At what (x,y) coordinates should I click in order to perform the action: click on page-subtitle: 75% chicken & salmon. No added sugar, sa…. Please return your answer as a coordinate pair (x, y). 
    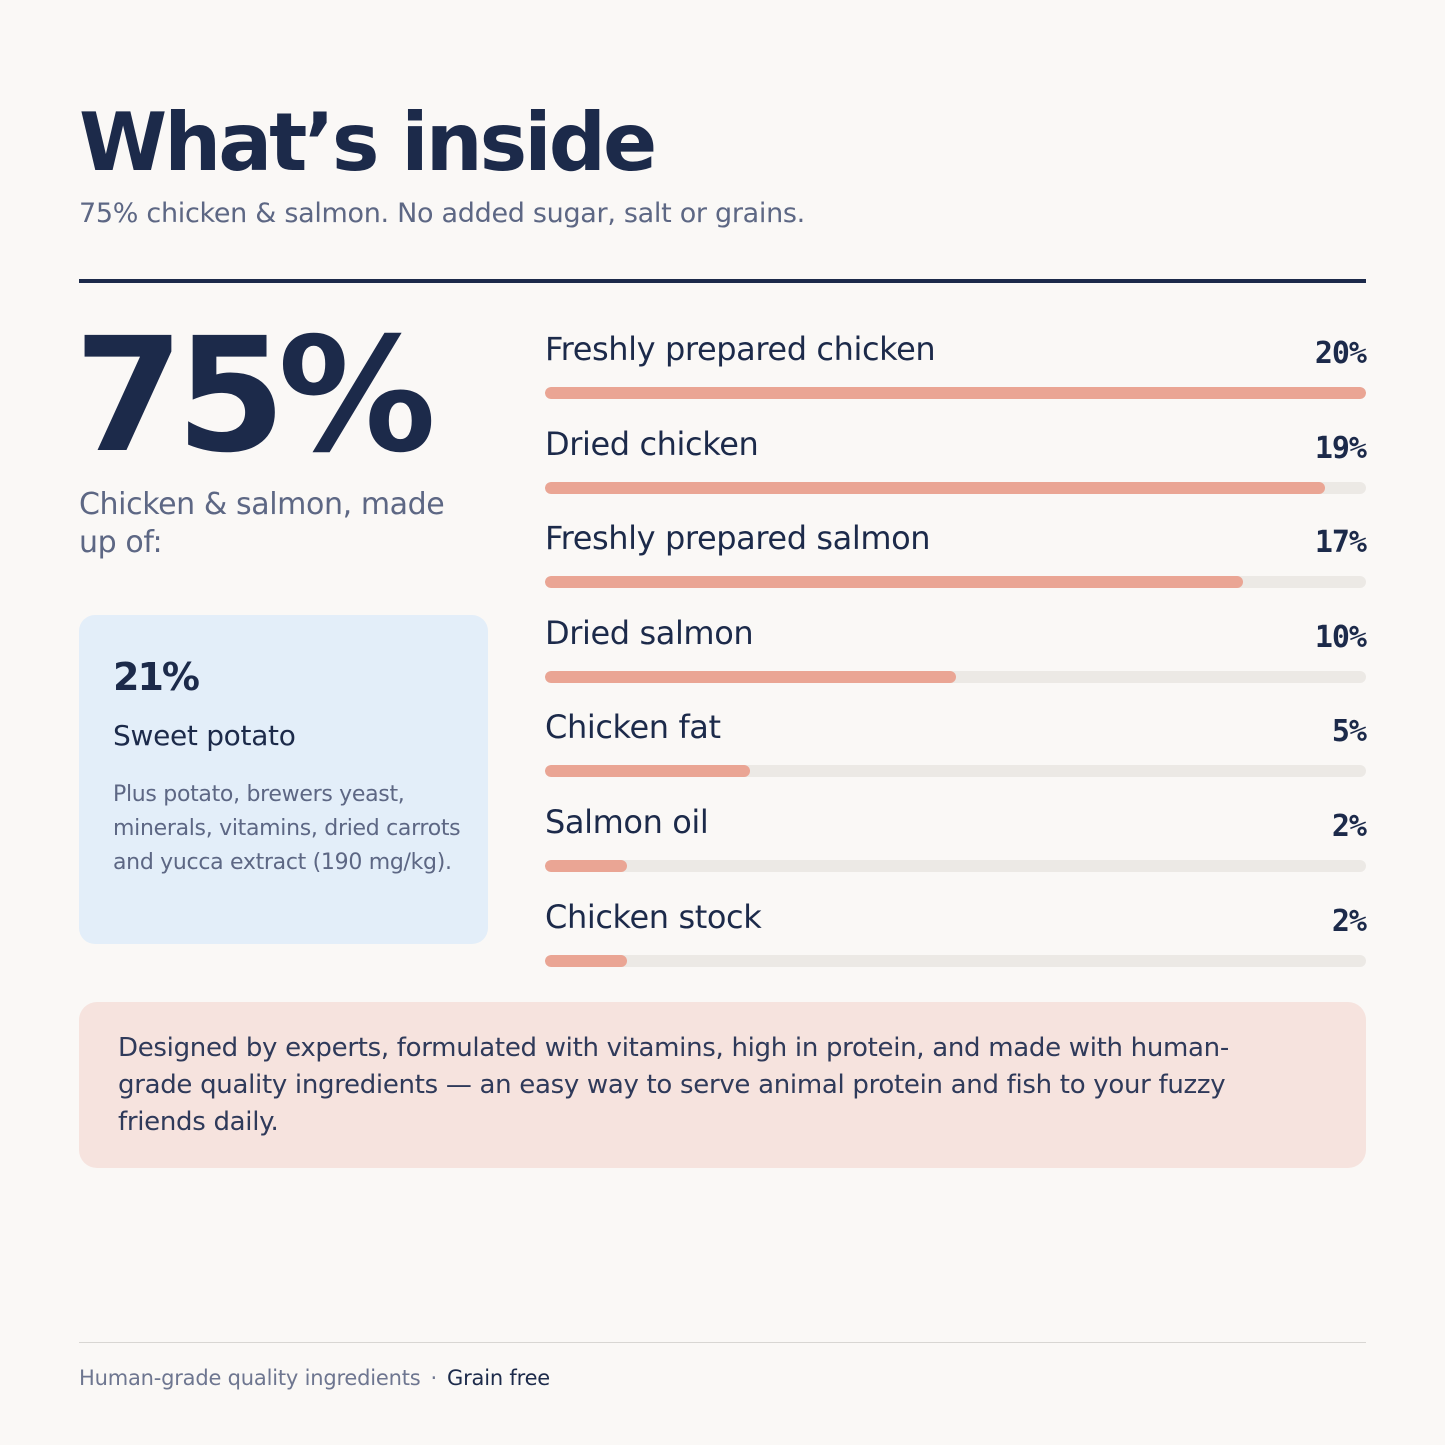
    Looking at the image, I should click on (442, 213).